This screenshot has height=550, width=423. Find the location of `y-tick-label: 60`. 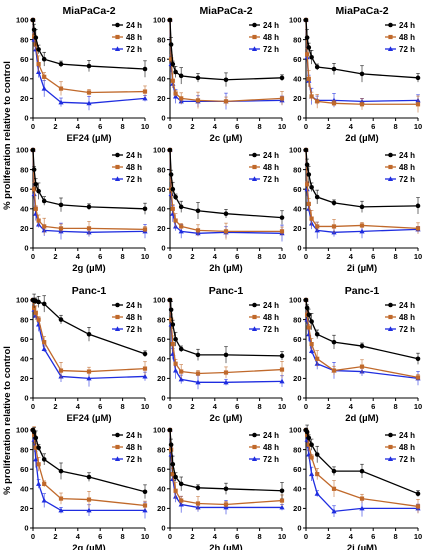

y-tick-label: 60 is located at coordinates (24, 59).